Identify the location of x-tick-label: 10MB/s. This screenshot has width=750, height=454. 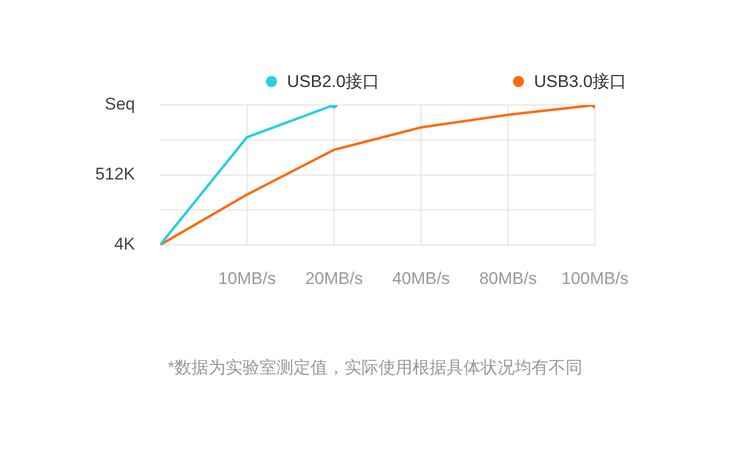
(247, 278).